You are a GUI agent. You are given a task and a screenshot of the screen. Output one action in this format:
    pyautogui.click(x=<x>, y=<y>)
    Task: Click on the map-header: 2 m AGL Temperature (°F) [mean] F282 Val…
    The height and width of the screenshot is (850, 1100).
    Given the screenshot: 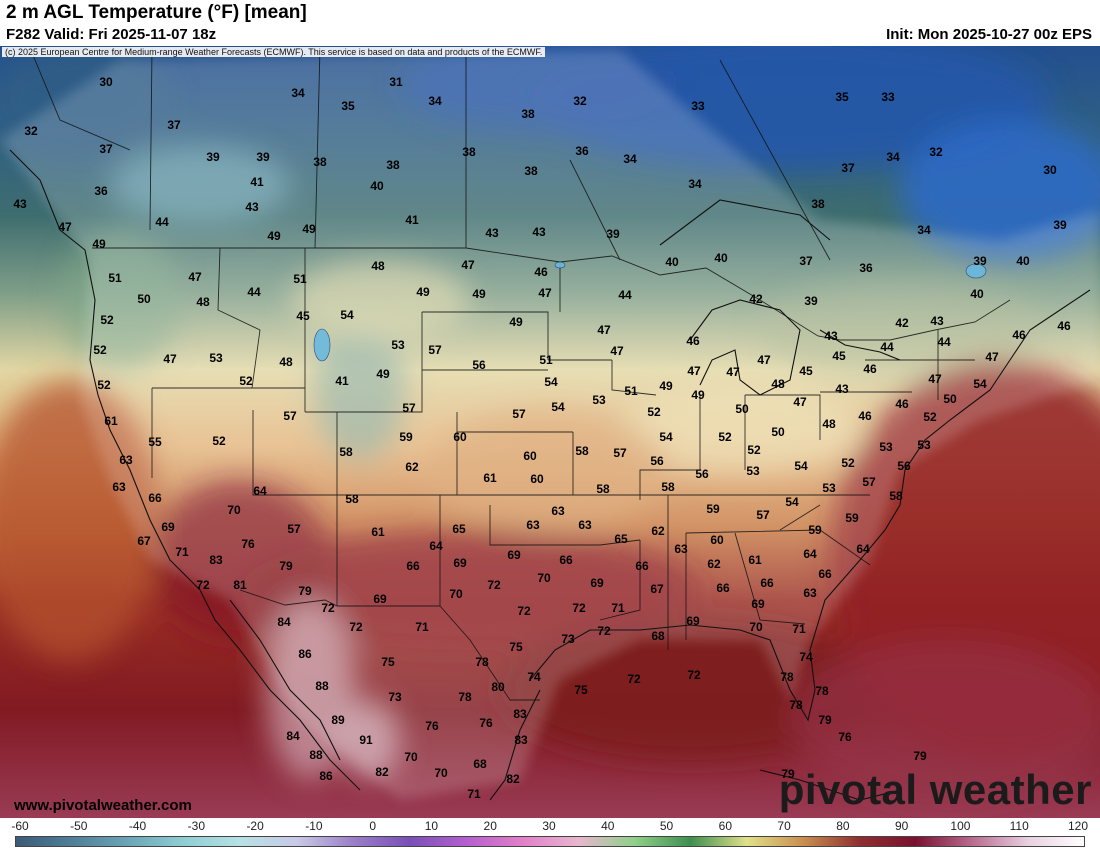 What is the action you would take?
    pyautogui.click(x=550, y=23)
    